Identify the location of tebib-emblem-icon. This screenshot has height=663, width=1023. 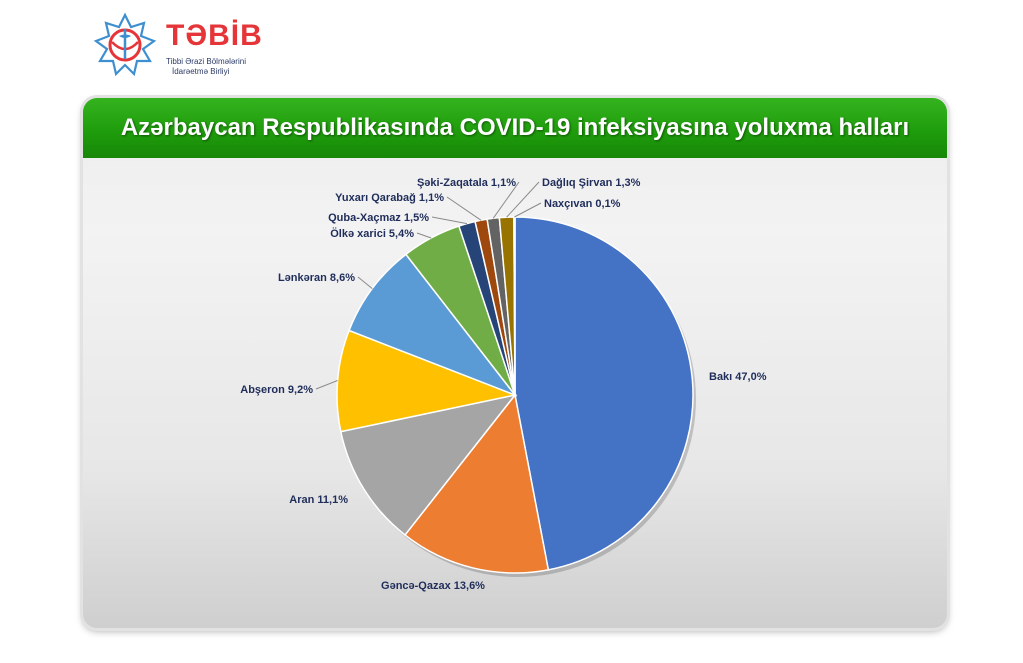
(125, 44).